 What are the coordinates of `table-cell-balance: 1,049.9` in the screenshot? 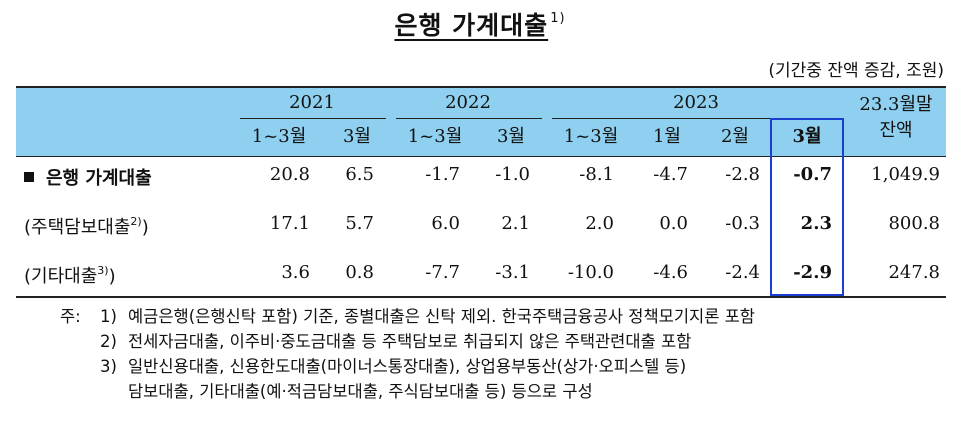 It's located at (905, 174).